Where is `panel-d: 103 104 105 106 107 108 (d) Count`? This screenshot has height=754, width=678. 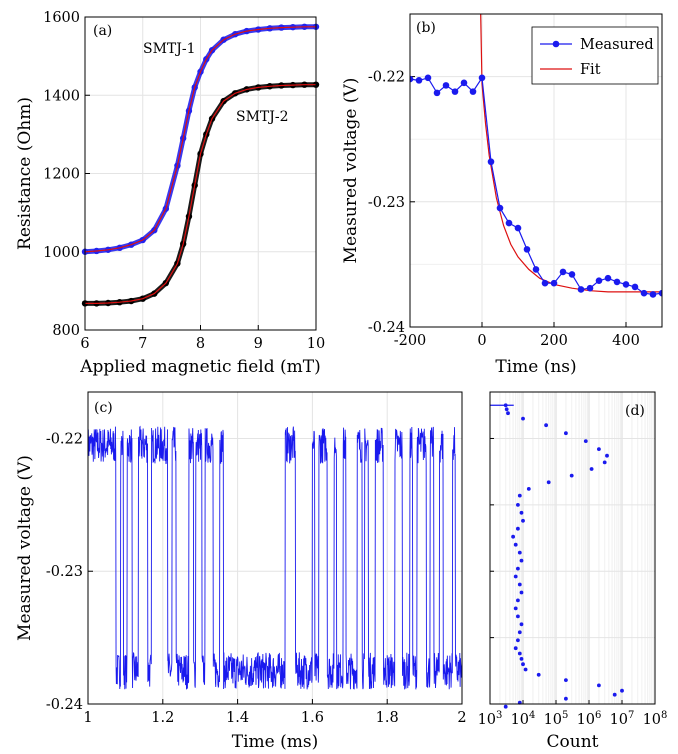
panel-d: 103 104 105 106 107 108 (d) Count is located at coordinates (572, 571).